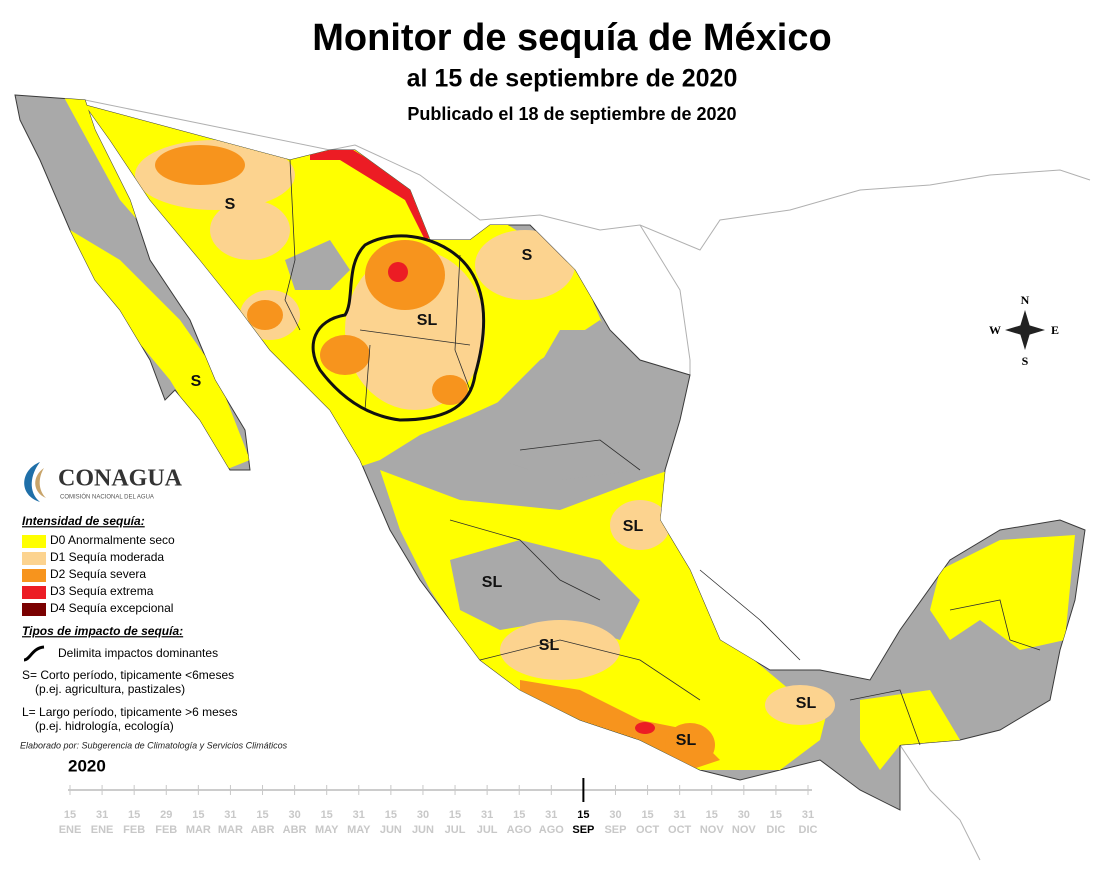 The width and height of the screenshot is (1104, 875). I want to click on year: 2020, so click(87, 765).